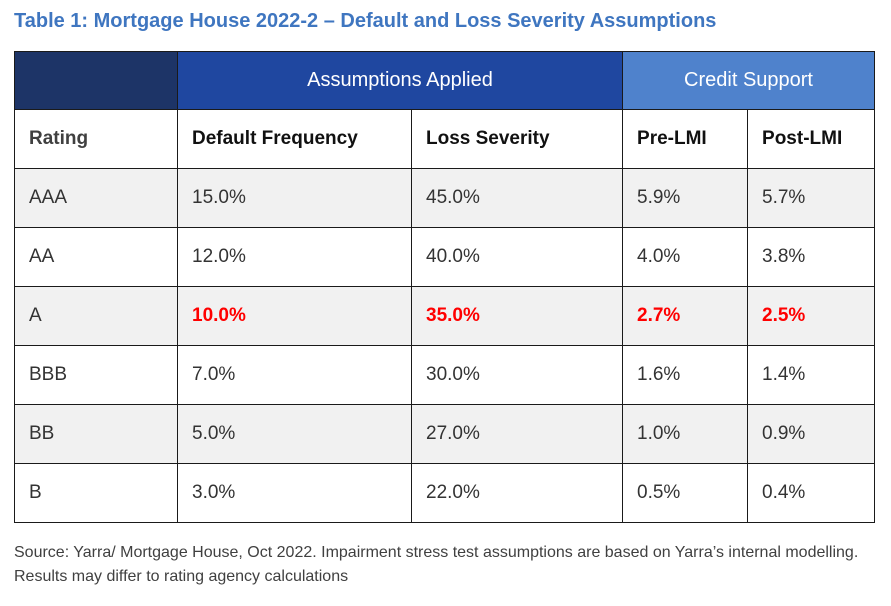 This screenshot has width=891, height=606. Describe the element at coordinates (96, 257) in the screenshot. I see `rating-cell: AA` at that location.